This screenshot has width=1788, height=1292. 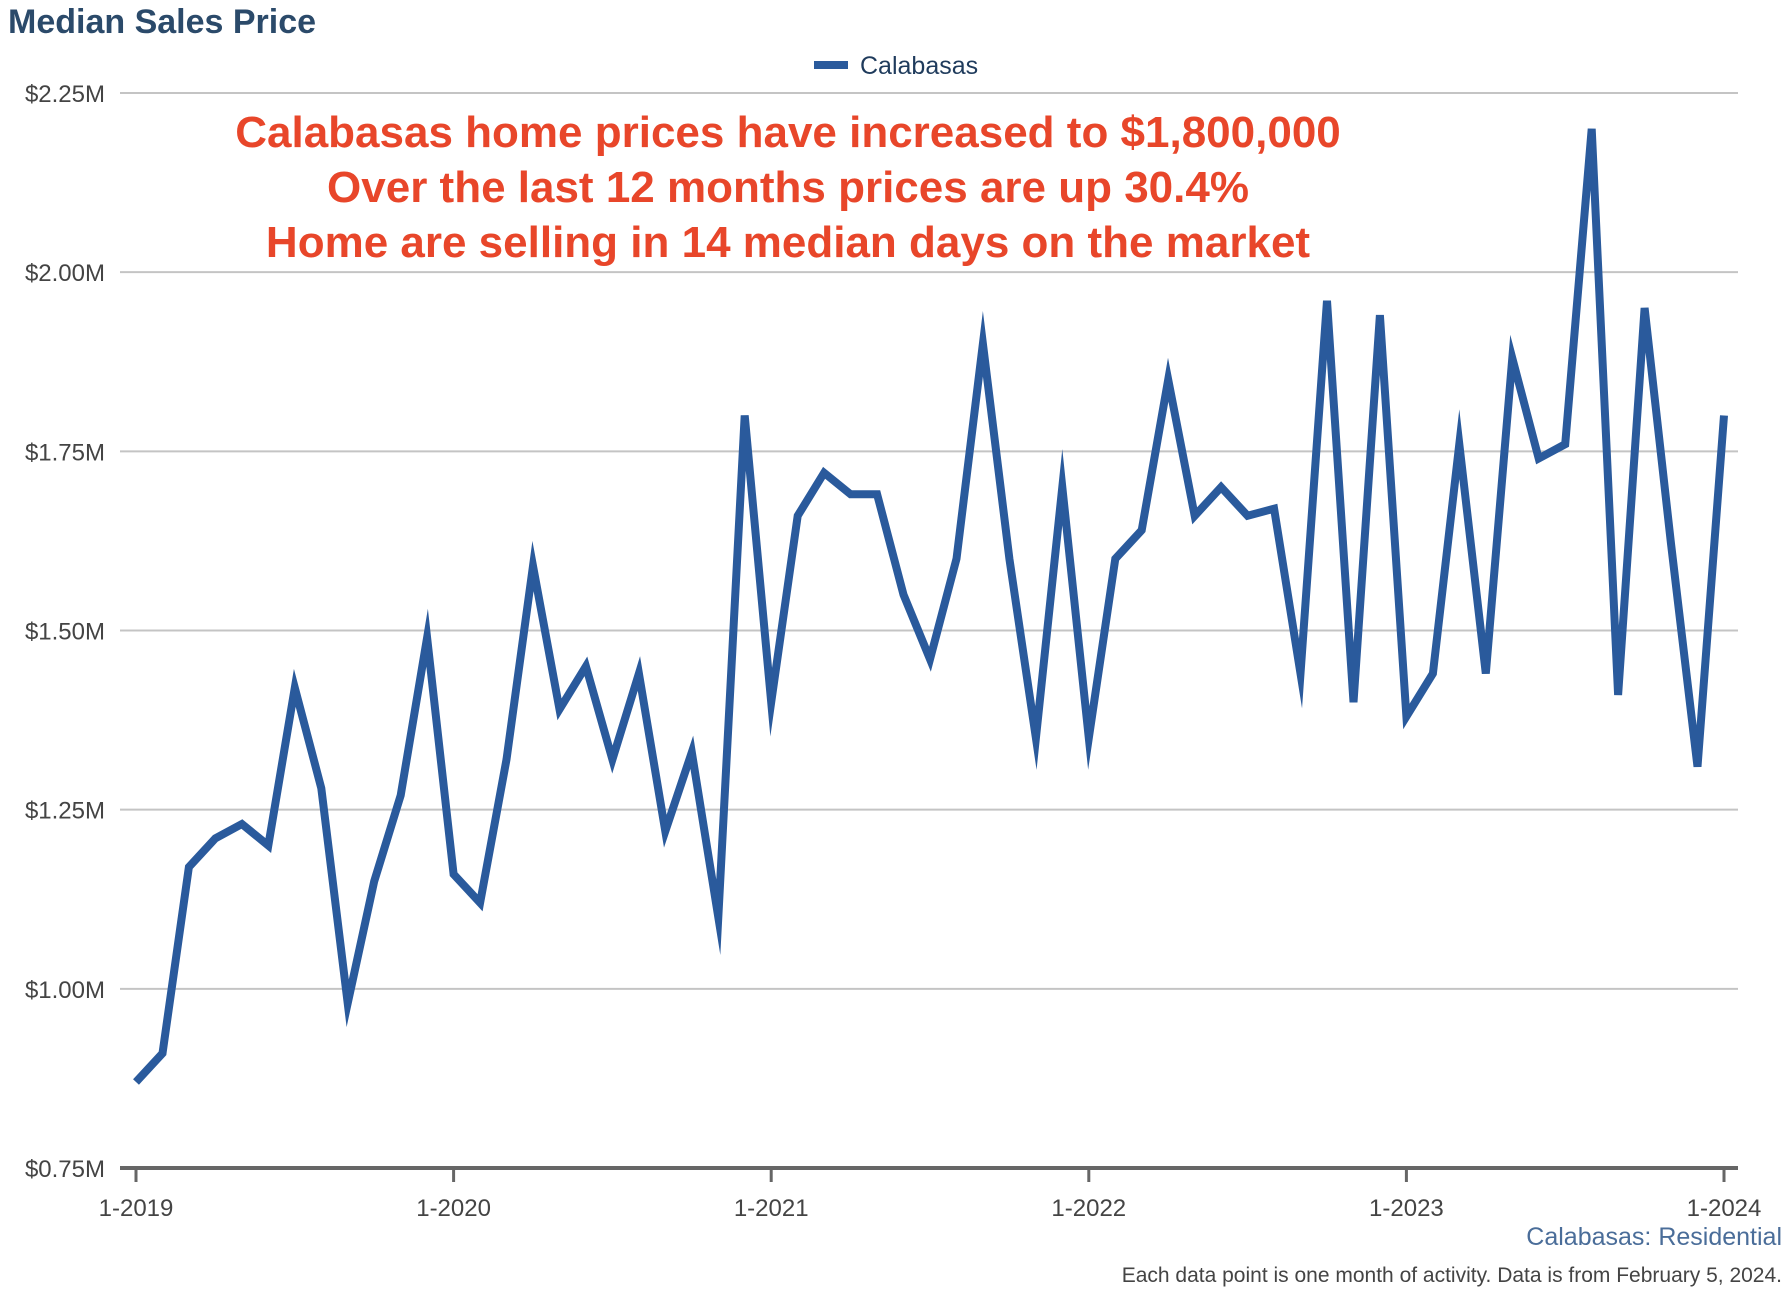 What do you see at coordinates (65, 990) in the screenshot?
I see `y-tick-label-1: $1.00M` at bounding box center [65, 990].